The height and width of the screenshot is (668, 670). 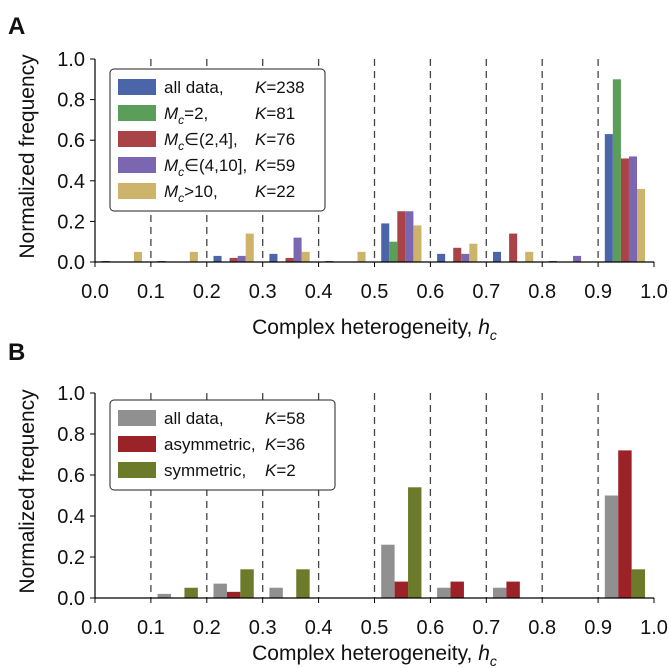 I want to click on legend-label: symmetric,, so click(x=205, y=470).